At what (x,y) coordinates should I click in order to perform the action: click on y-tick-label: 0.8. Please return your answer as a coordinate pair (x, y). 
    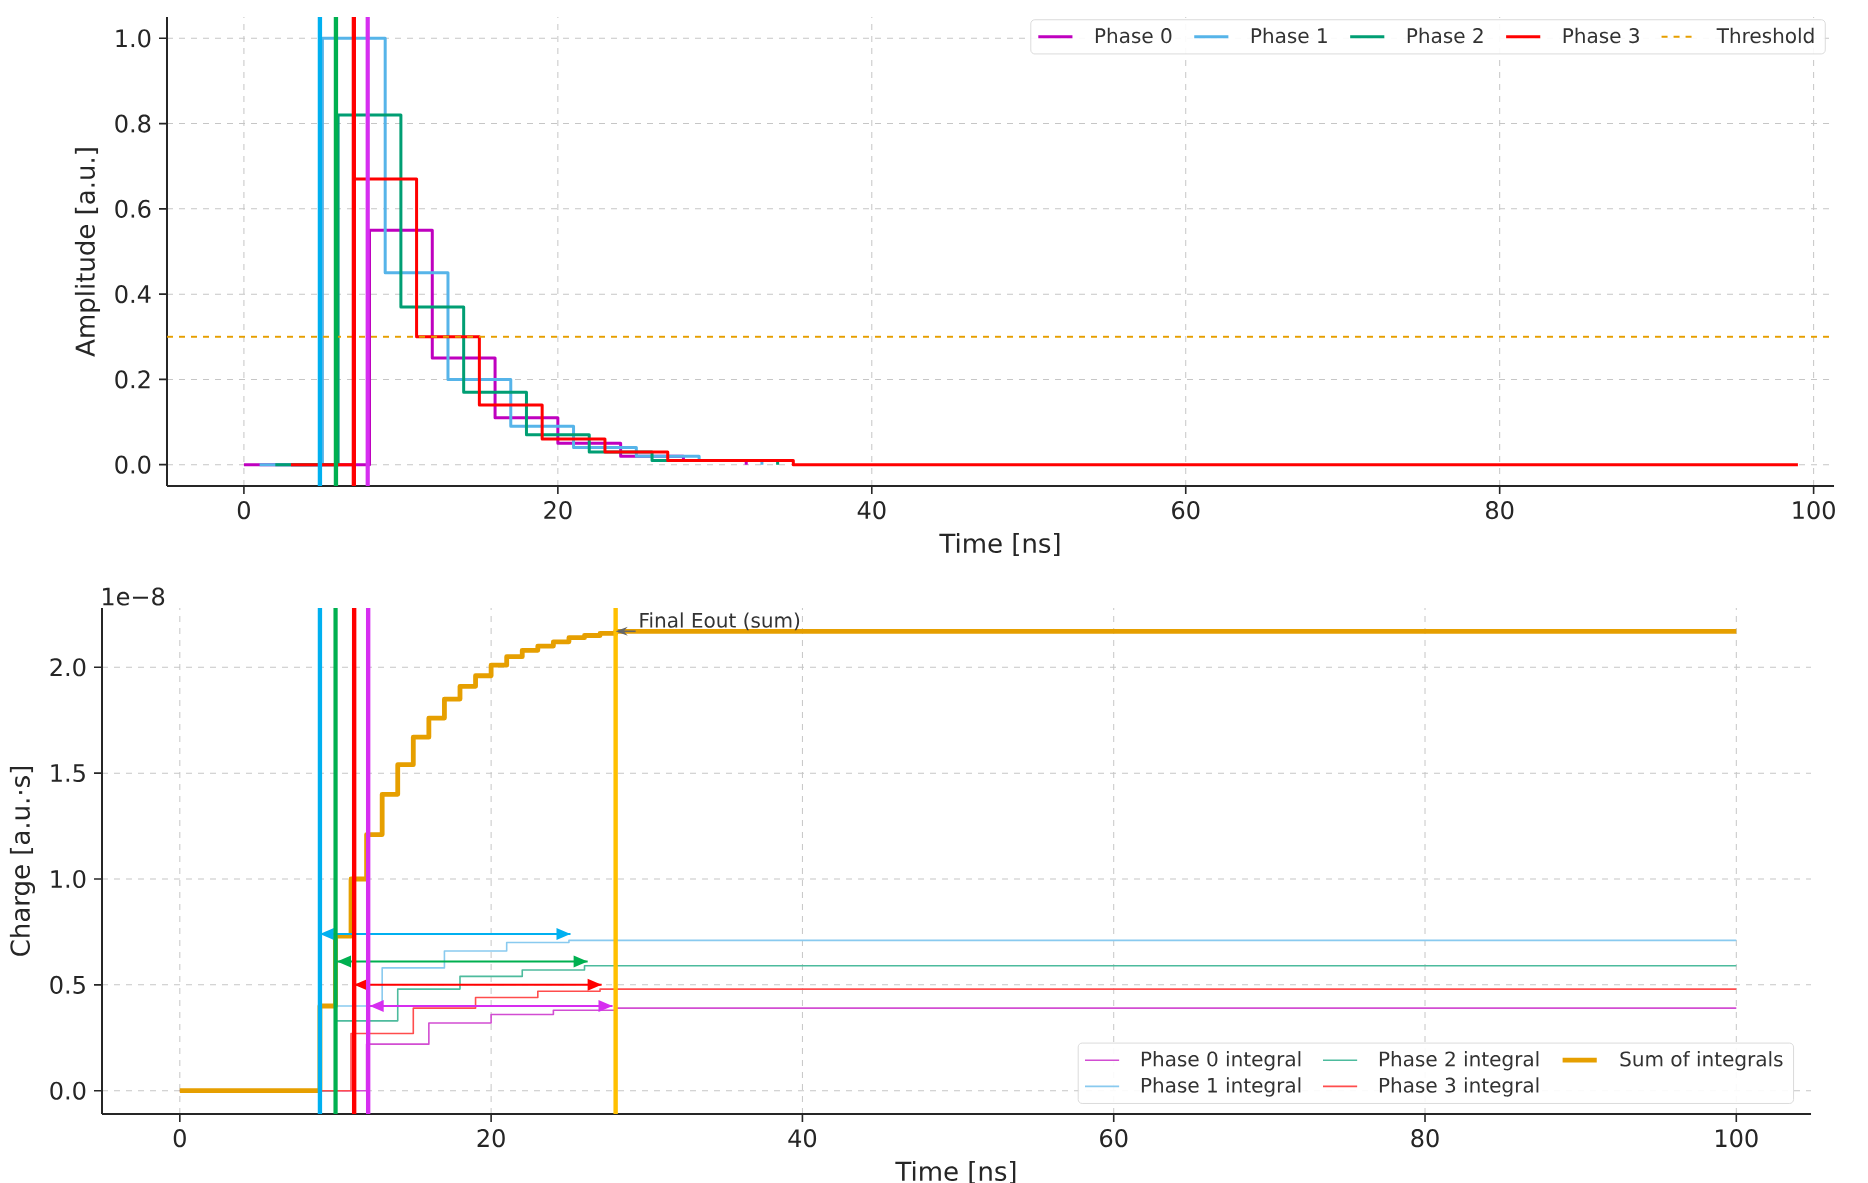
    Looking at the image, I should click on (133, 123).